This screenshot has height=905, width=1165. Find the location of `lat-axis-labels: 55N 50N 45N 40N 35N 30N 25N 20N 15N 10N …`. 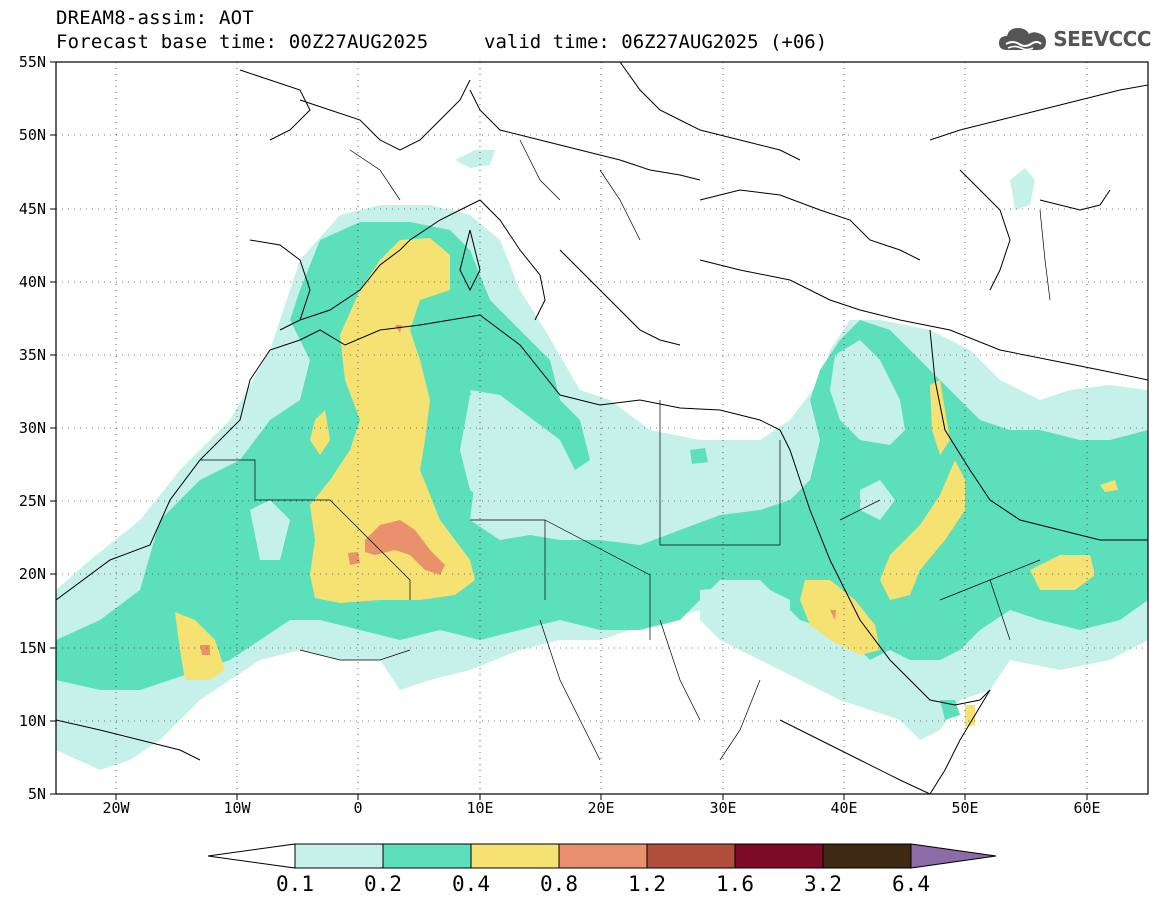

lat-axis-labels: 55N 50N 45N 40N 35N 30N 25N 20N 15N 10N … is located at coordinates (32, 428).